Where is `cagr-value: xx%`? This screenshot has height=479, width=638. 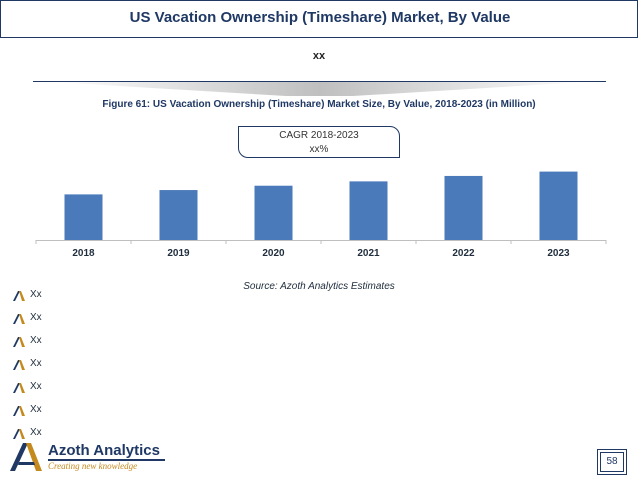
cagr-value: xx% is located at coordinates (319, 149).